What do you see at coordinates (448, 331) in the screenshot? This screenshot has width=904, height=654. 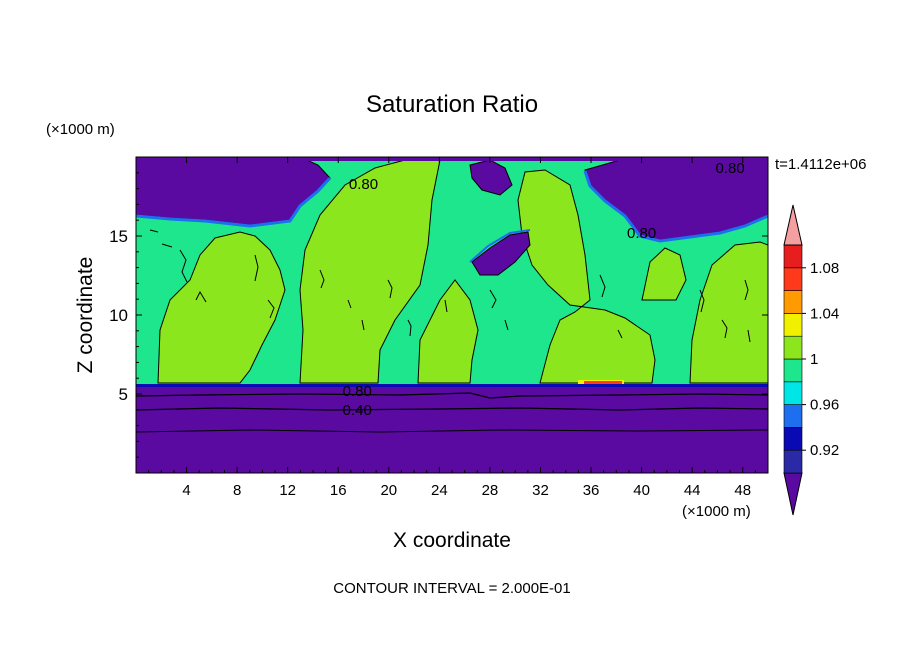 I see `lime-region-center` at bounding box center [448, 331].